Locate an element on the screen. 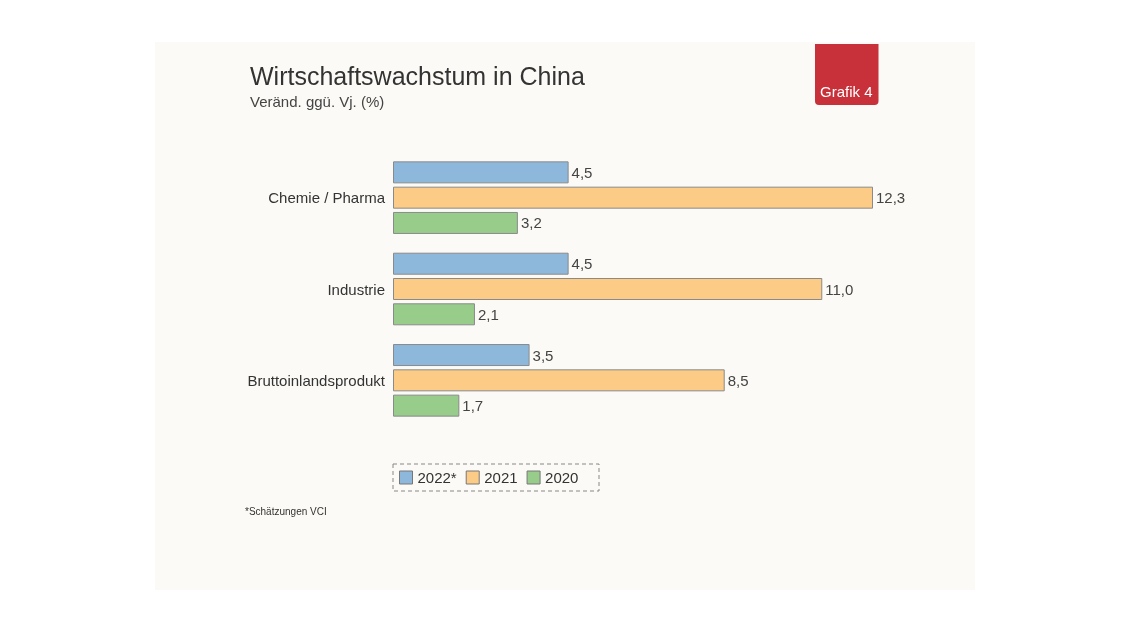  legend-label: 2022* is located at coordinates (437, 477).